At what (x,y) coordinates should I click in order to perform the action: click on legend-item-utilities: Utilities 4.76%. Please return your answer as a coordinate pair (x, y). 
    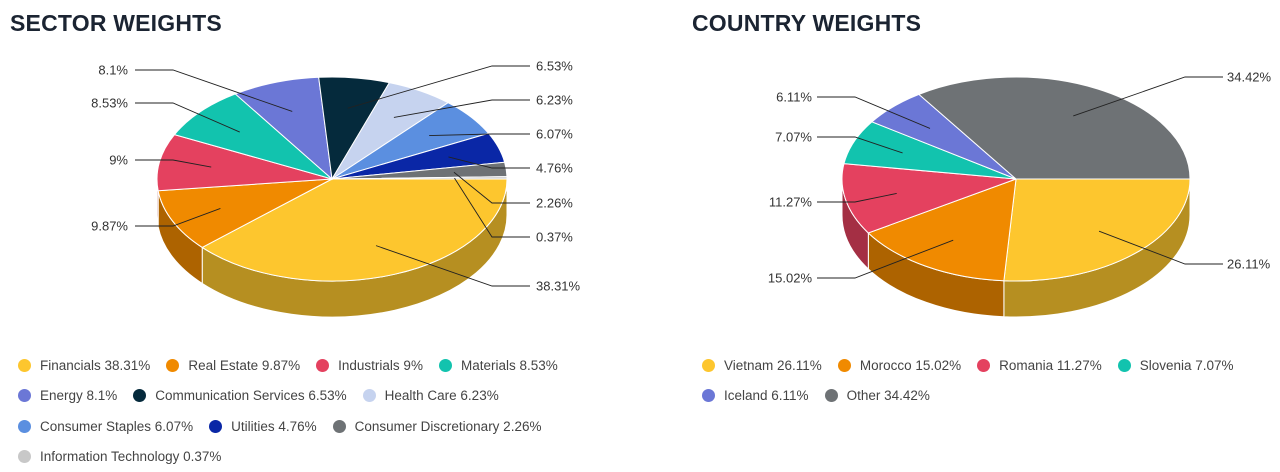
    Looking at the image, I should click on (263, 426).